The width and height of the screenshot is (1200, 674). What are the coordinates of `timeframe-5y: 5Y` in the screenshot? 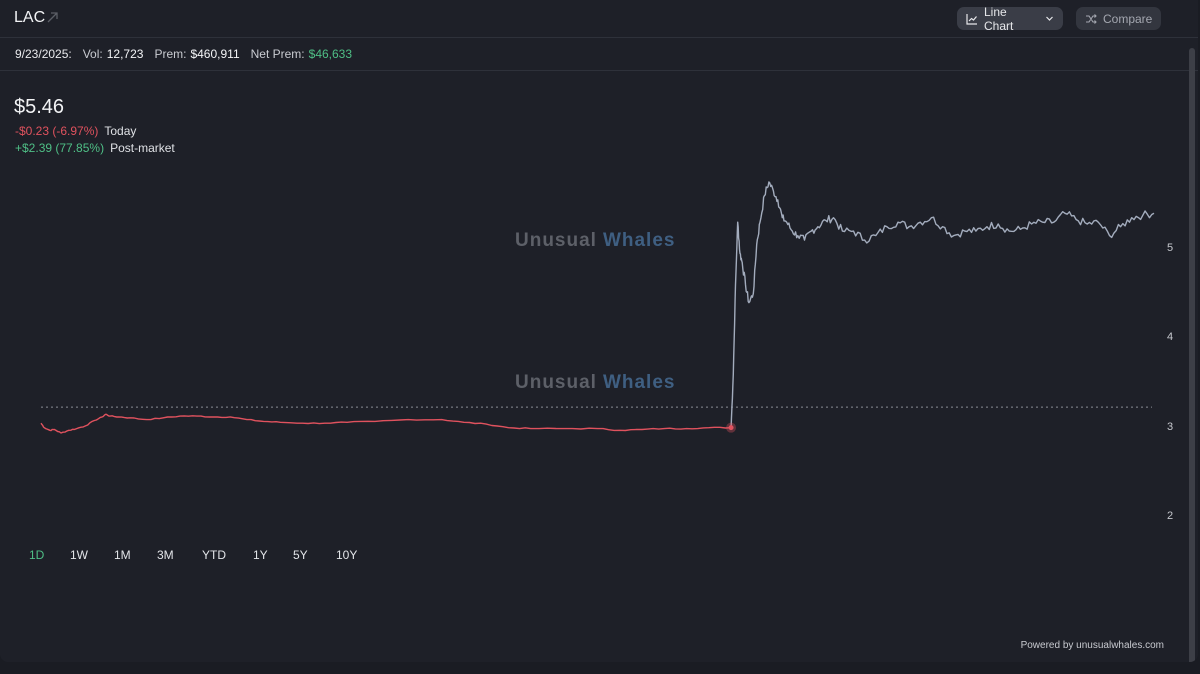 It's located at (300, 555).